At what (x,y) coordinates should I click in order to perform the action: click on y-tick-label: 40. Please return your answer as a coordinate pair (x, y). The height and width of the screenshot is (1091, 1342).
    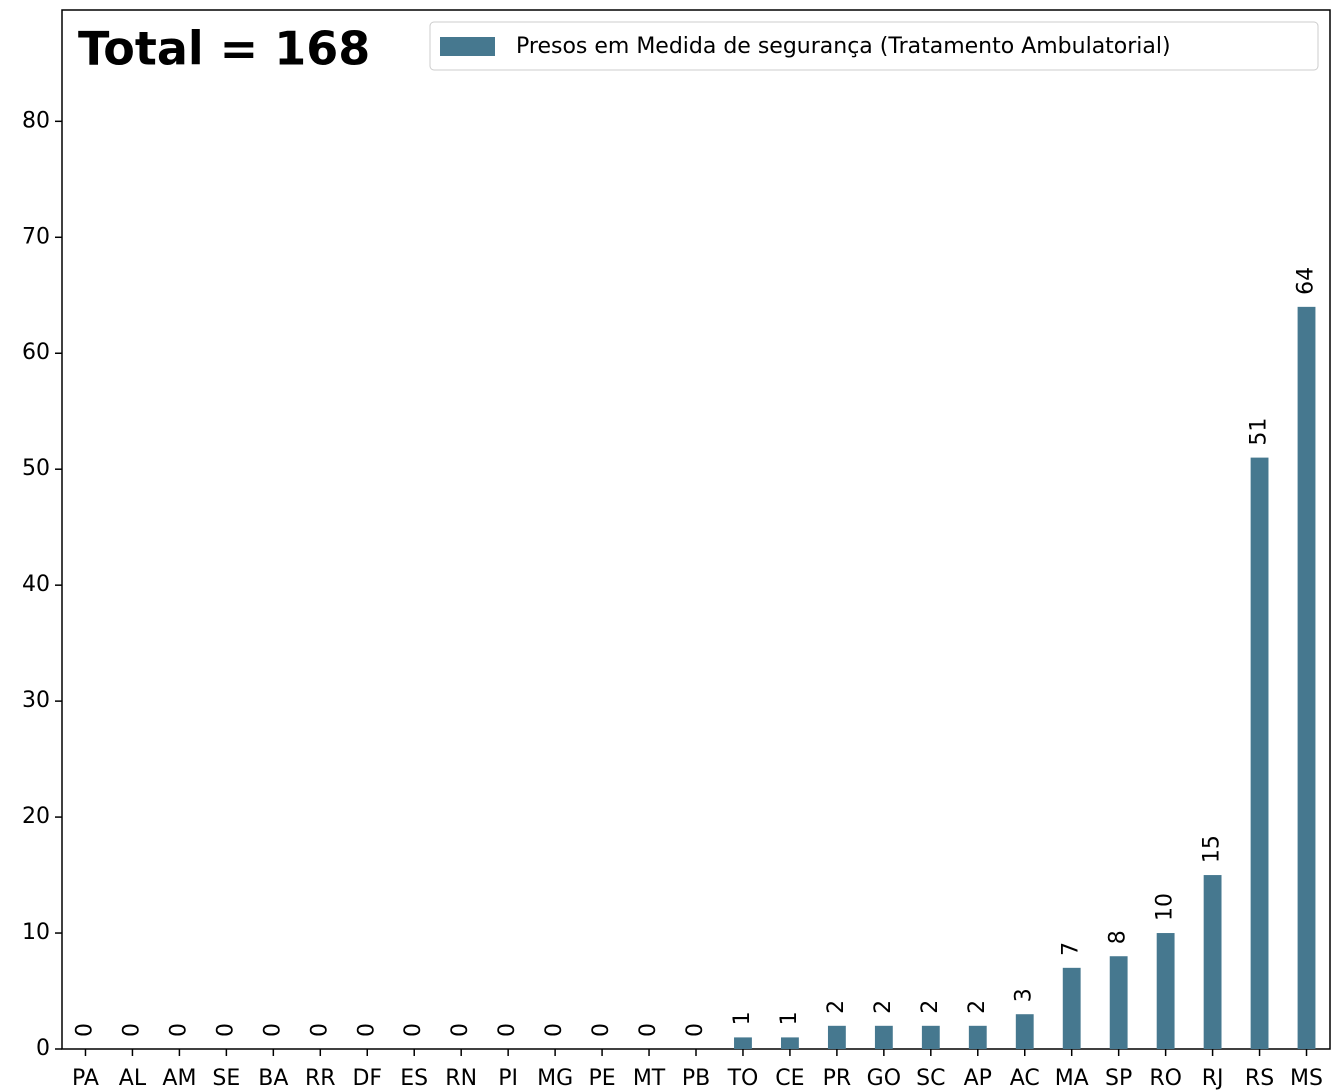
    Looking at the image, I should click on (36, 584).